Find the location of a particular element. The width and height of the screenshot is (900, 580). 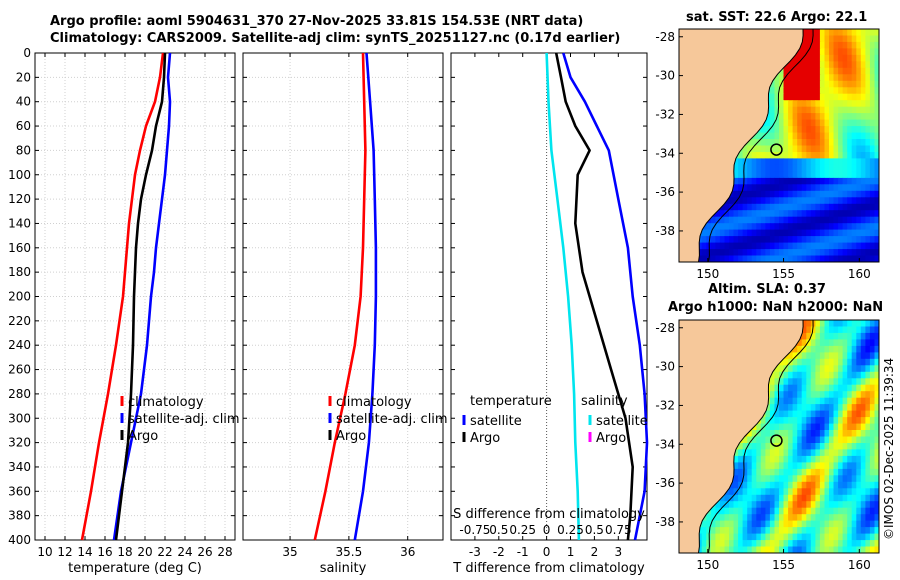

series-line-temperature-satellite is located at coordinates (605, 296).